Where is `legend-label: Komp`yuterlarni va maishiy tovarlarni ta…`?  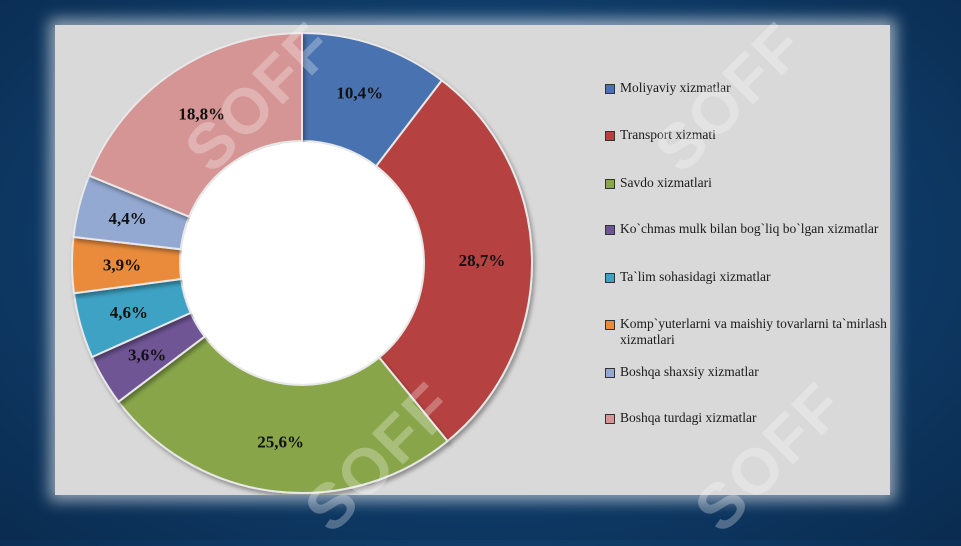 legend-label: Komp`yuterlarni va maishiy tovarlarni ta… is located at coordinates (753, 331).